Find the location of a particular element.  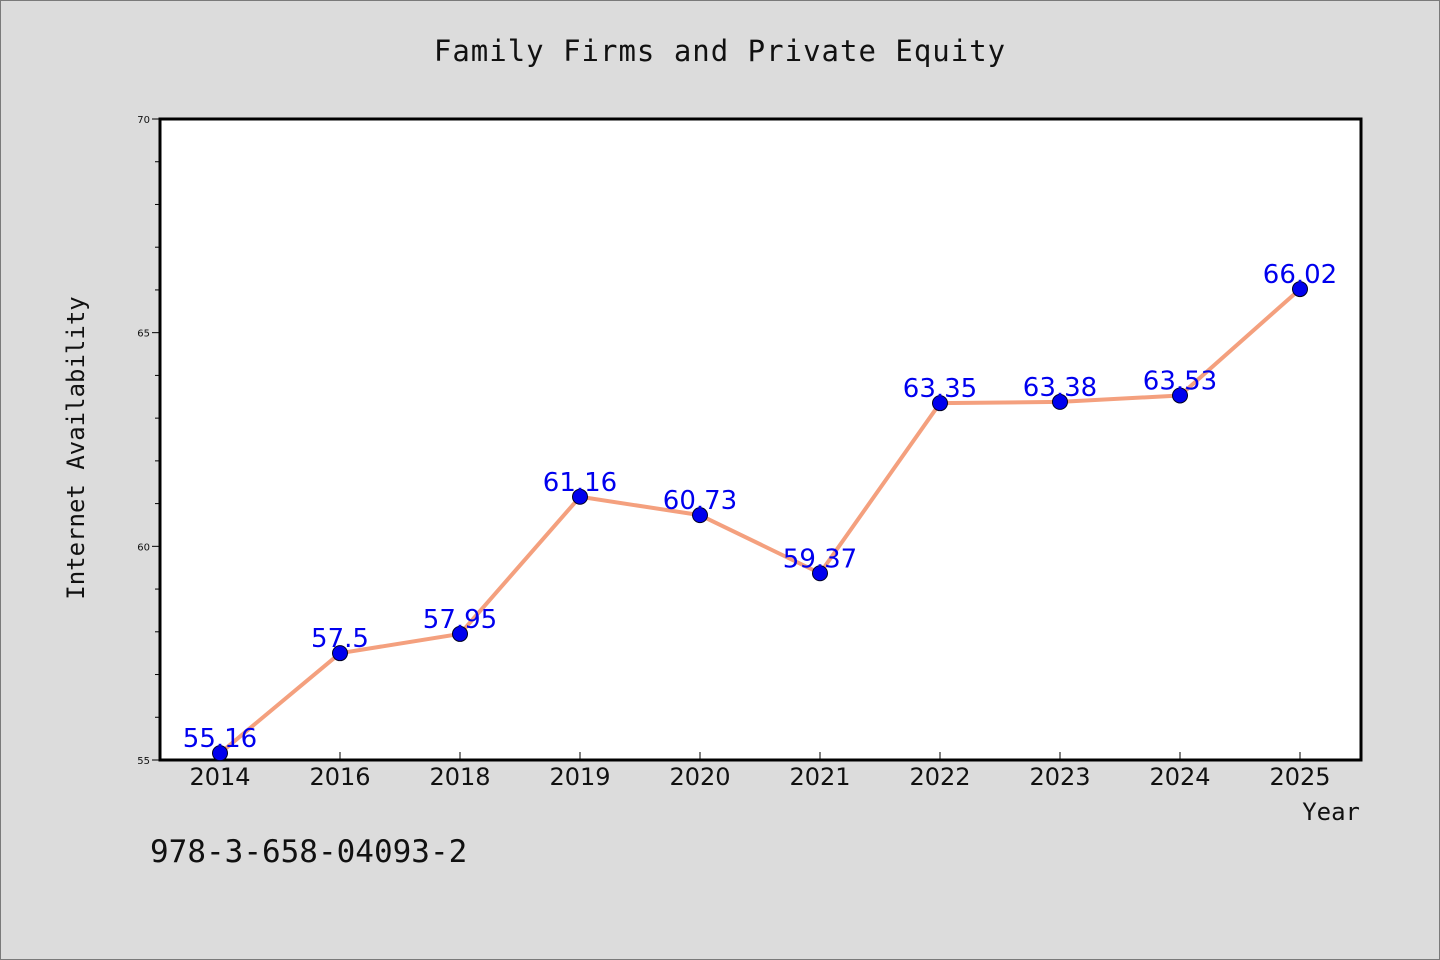

x-tick-label: 2018 is located at coordinates (459, 777).